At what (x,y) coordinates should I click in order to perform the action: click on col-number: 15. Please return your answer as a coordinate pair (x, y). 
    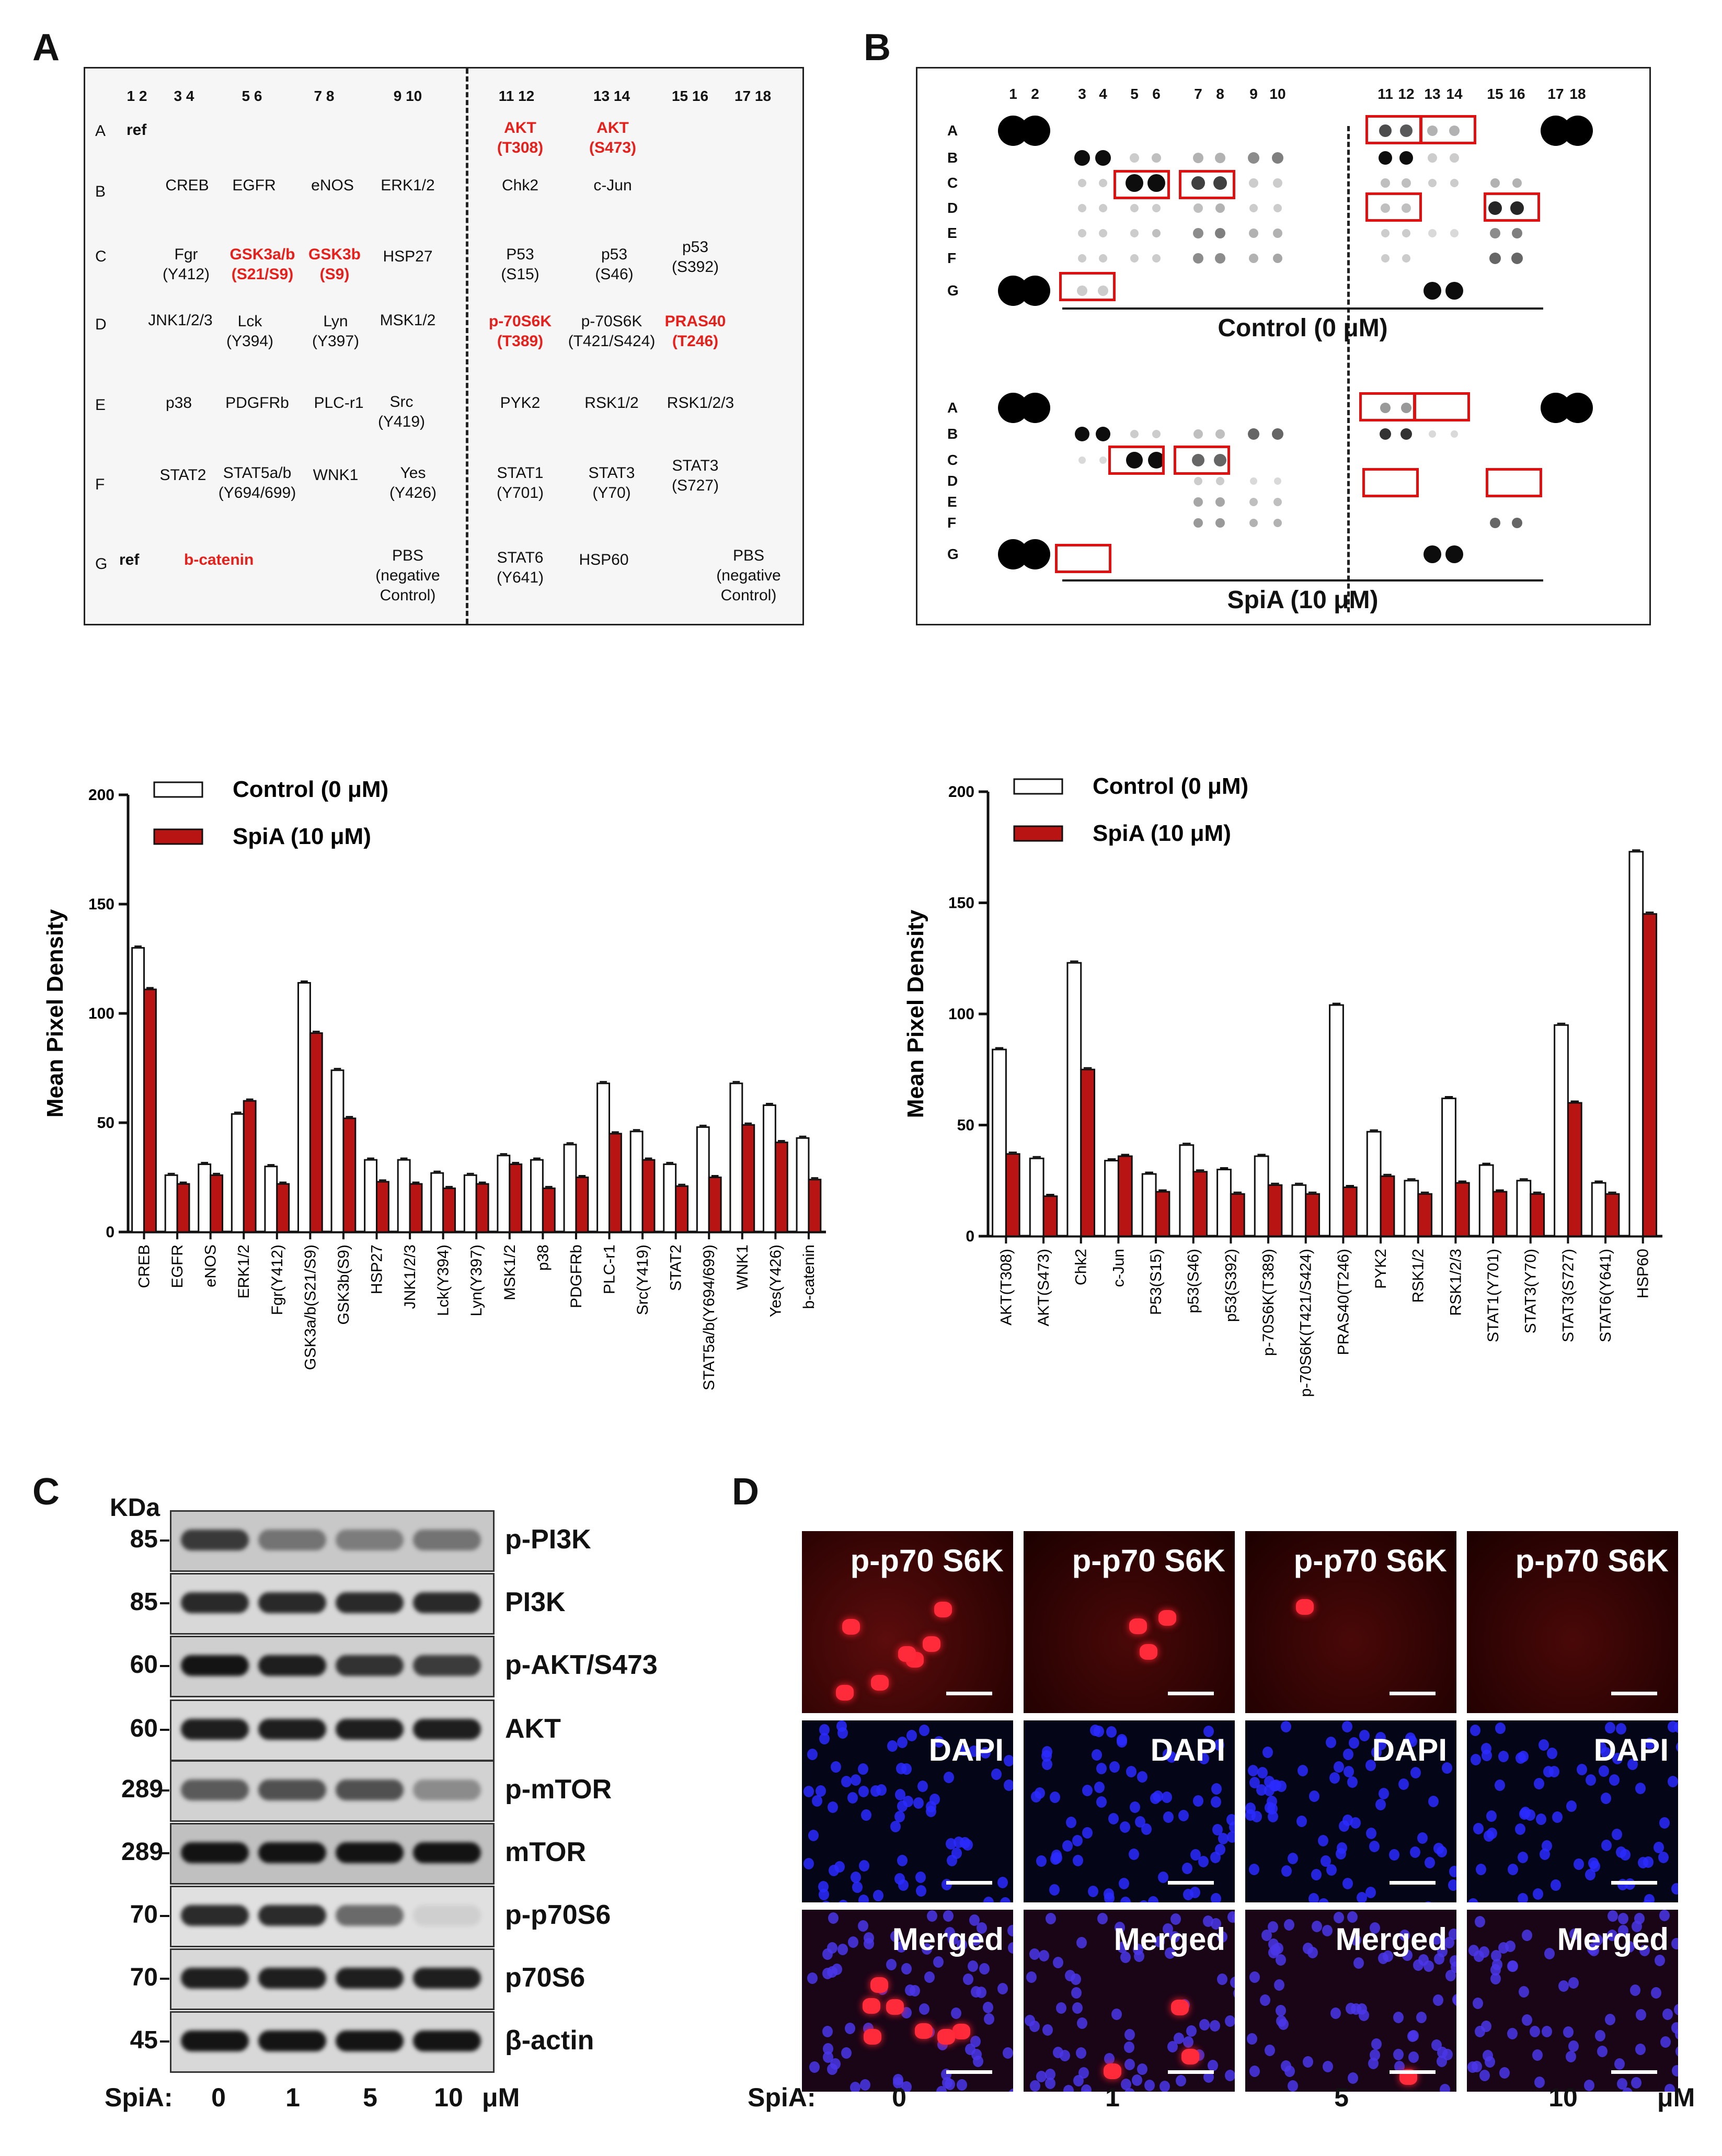
    Looking at the image, I should click on (1495, 94).